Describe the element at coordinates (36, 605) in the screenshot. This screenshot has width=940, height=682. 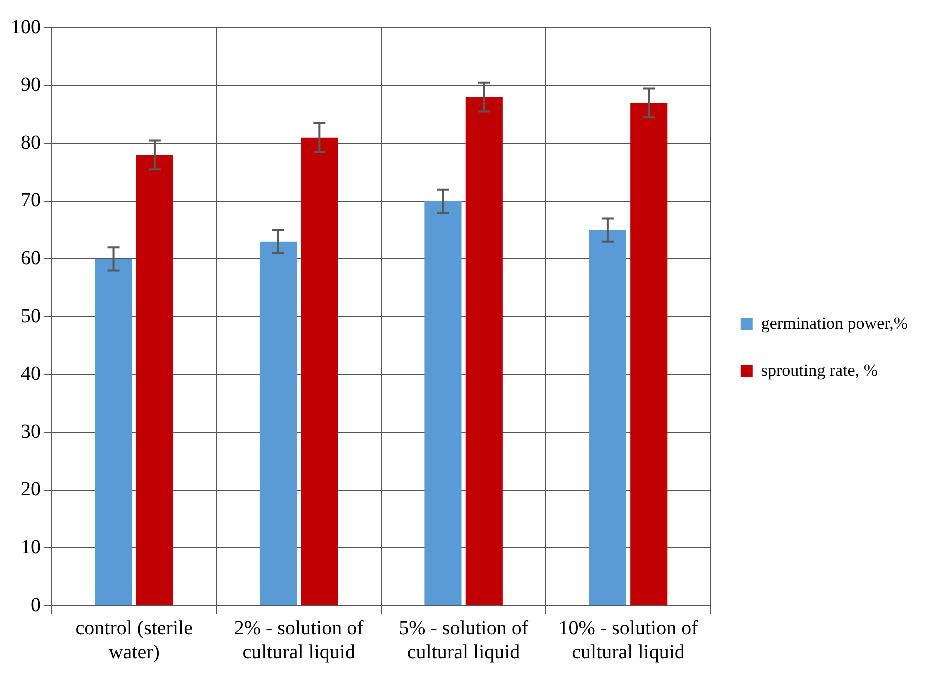
I see `y-tick-label: 0` at that location.